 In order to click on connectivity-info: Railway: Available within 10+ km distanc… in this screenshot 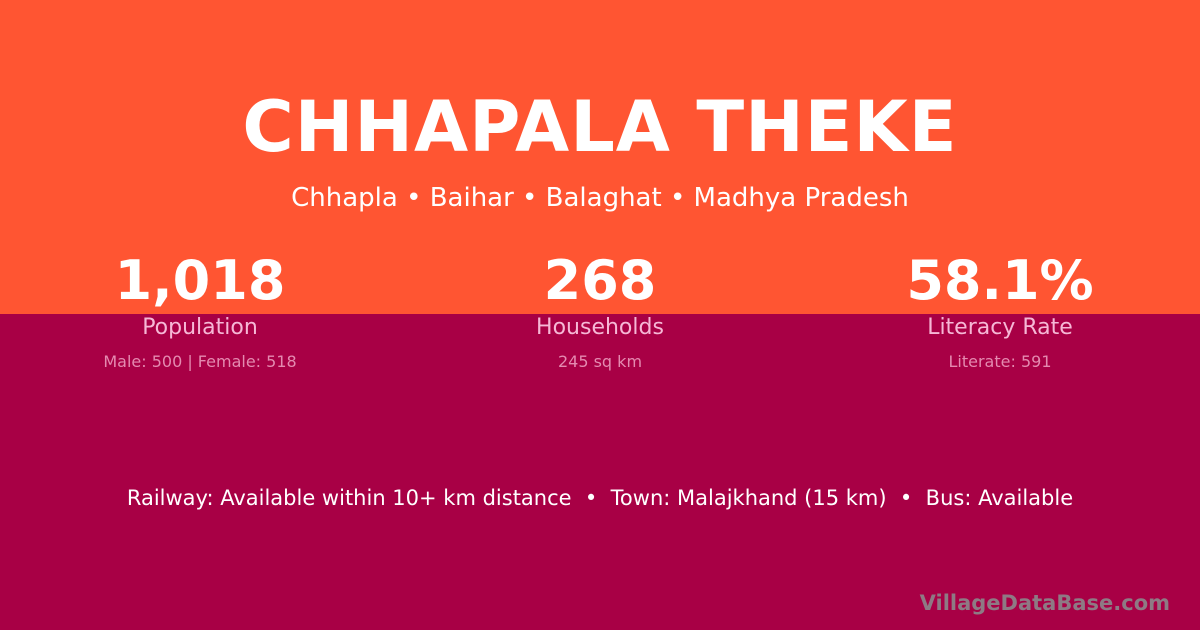, I will do `click(600, 498)`.